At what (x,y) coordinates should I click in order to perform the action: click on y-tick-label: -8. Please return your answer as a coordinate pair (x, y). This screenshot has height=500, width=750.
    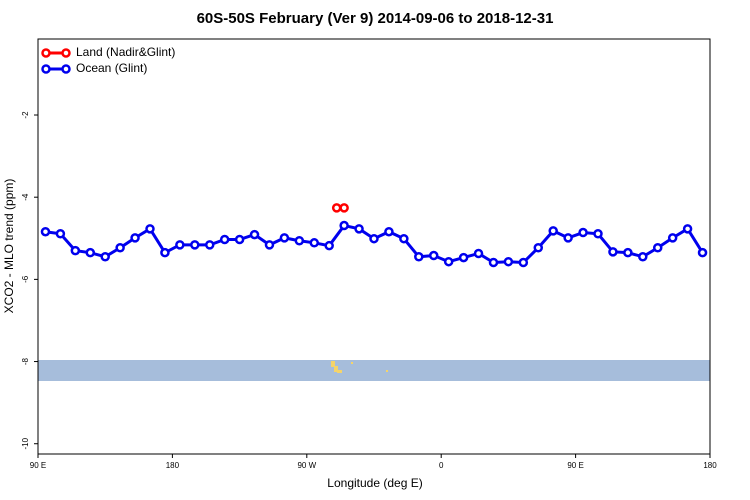
    Looking at the image, I should click on (25, 361).